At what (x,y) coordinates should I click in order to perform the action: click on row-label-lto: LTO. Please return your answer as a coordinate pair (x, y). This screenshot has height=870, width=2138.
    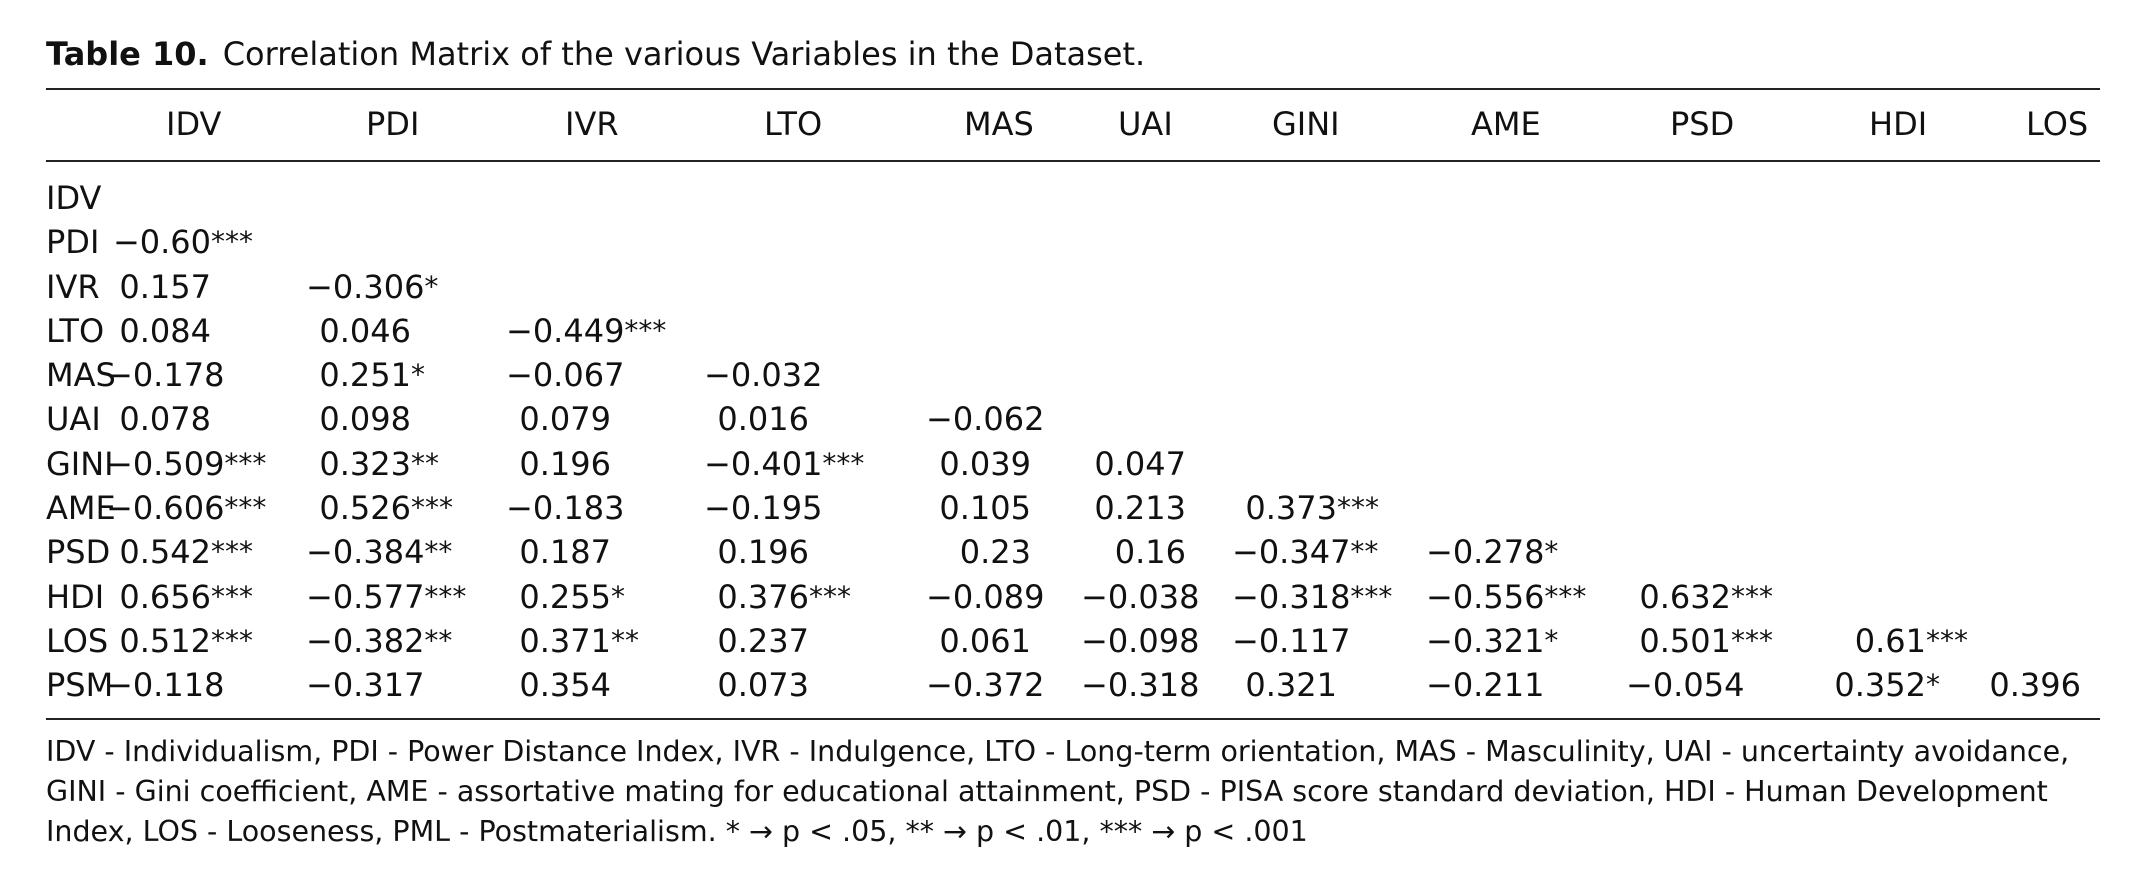
    Looking at the image, I should click on (75, 330).